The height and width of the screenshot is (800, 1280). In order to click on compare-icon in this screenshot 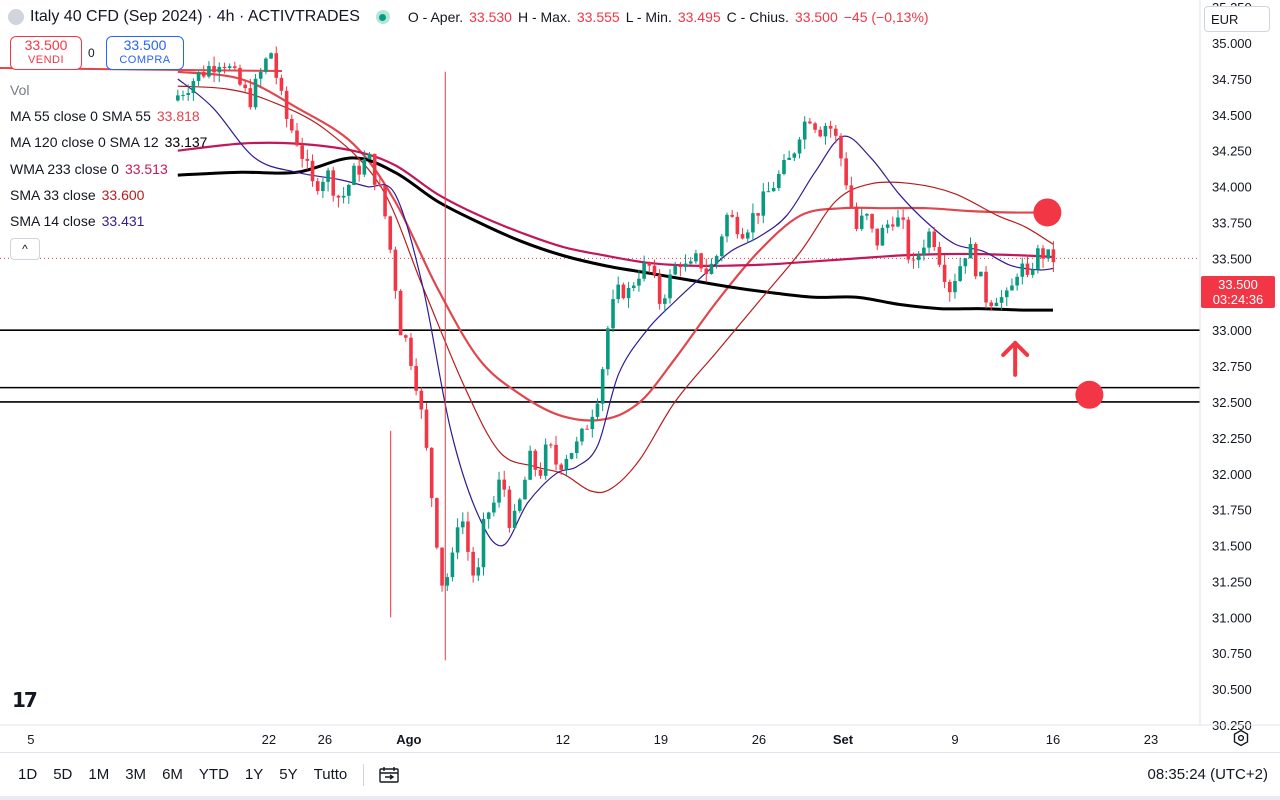, I will do `click(389, 775)`.